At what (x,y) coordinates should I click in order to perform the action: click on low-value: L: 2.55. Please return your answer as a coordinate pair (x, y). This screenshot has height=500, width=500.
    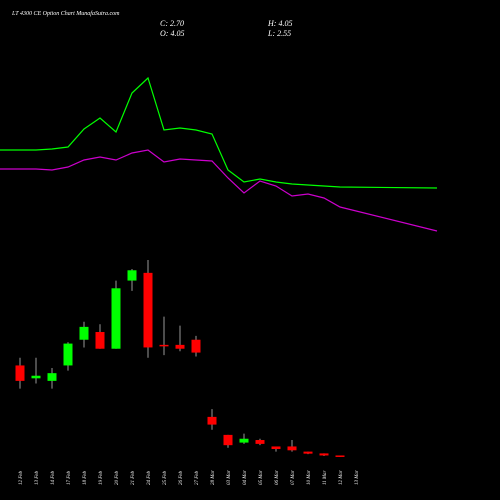
    Looking at the image, I should click on (280, 33).